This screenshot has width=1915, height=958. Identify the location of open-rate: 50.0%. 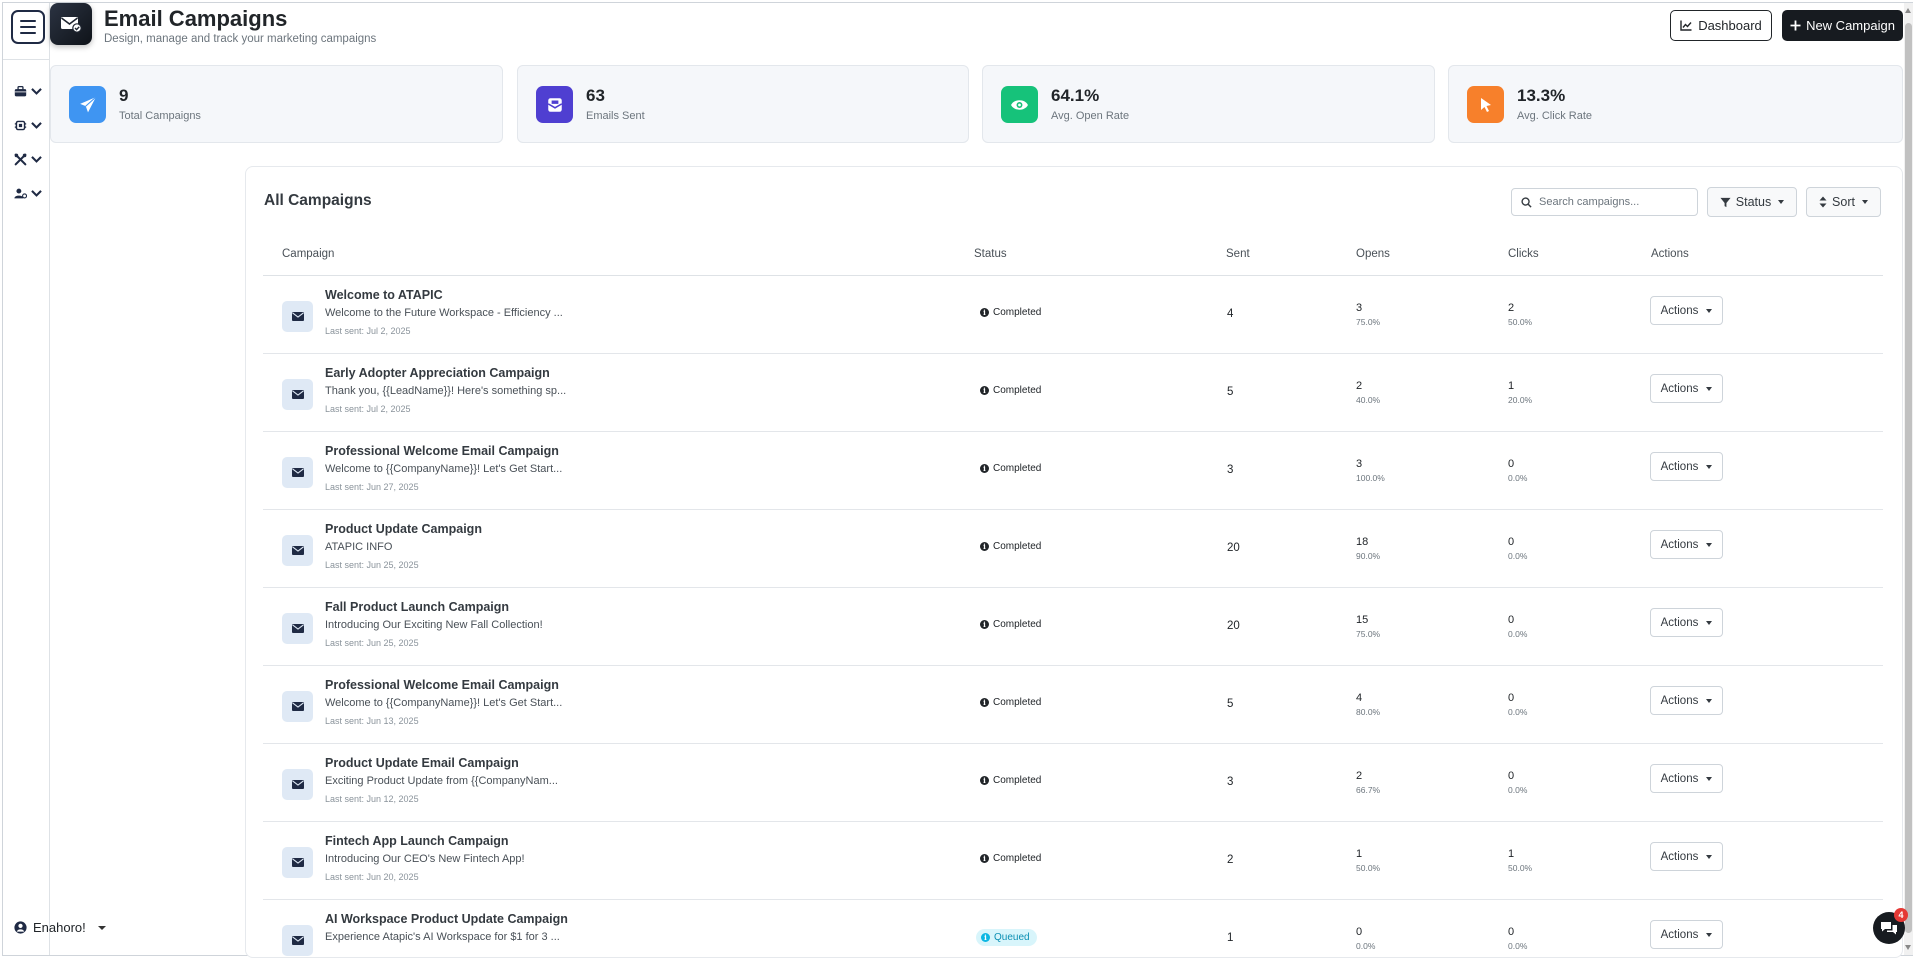
(1368, 868).